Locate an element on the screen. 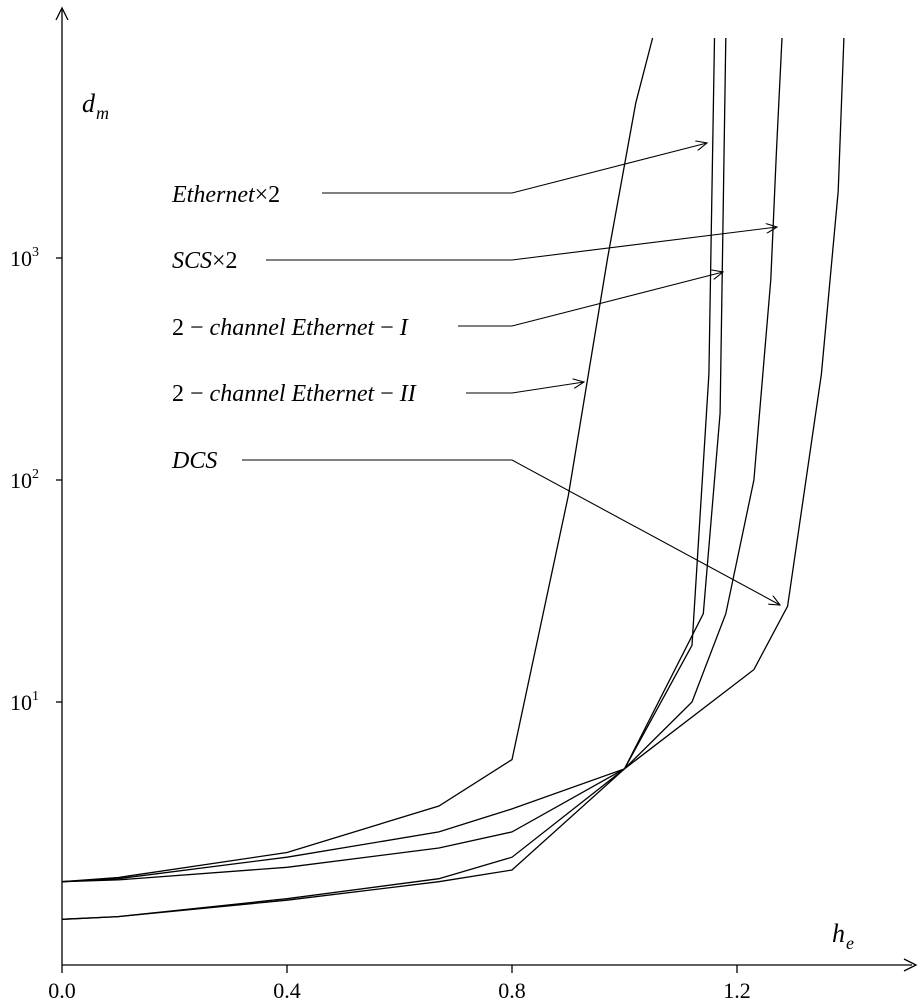  y-ticks: 10¹ 10² 10³ is located at coordinates (36, 480).